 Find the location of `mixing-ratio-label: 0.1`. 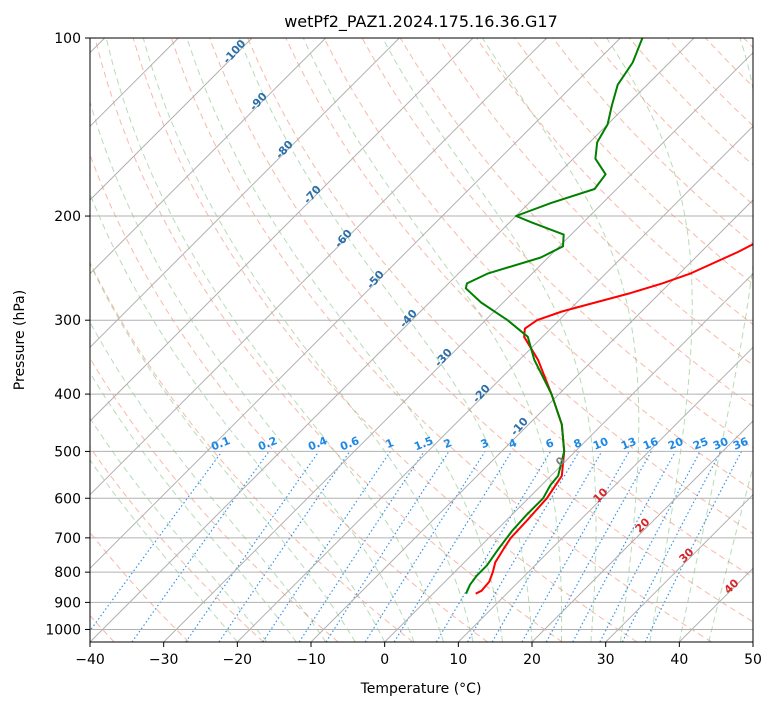

mixing-ratio-label: 0.1 is located at coordinates (220, 443).